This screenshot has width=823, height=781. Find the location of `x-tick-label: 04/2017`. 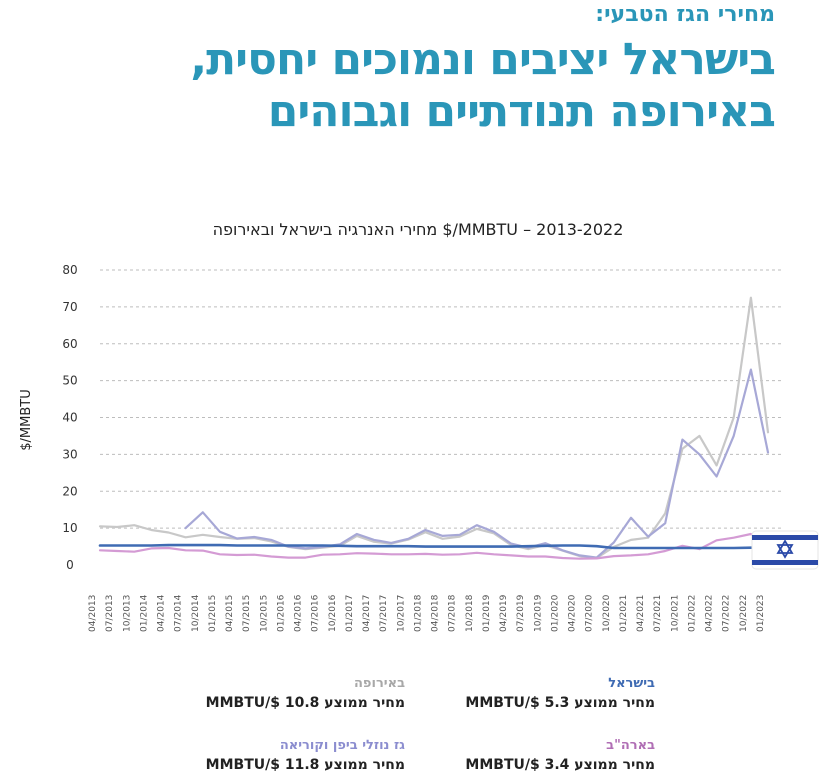

x-tick-label: 04/2017 is located at coordinates (367, 613).